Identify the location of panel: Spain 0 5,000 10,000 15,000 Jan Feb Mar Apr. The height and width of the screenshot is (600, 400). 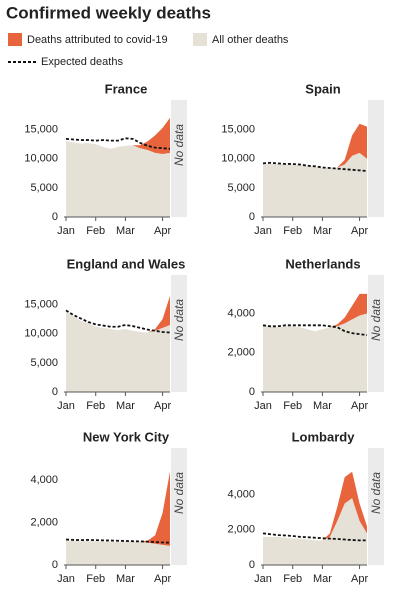
(302, 159).